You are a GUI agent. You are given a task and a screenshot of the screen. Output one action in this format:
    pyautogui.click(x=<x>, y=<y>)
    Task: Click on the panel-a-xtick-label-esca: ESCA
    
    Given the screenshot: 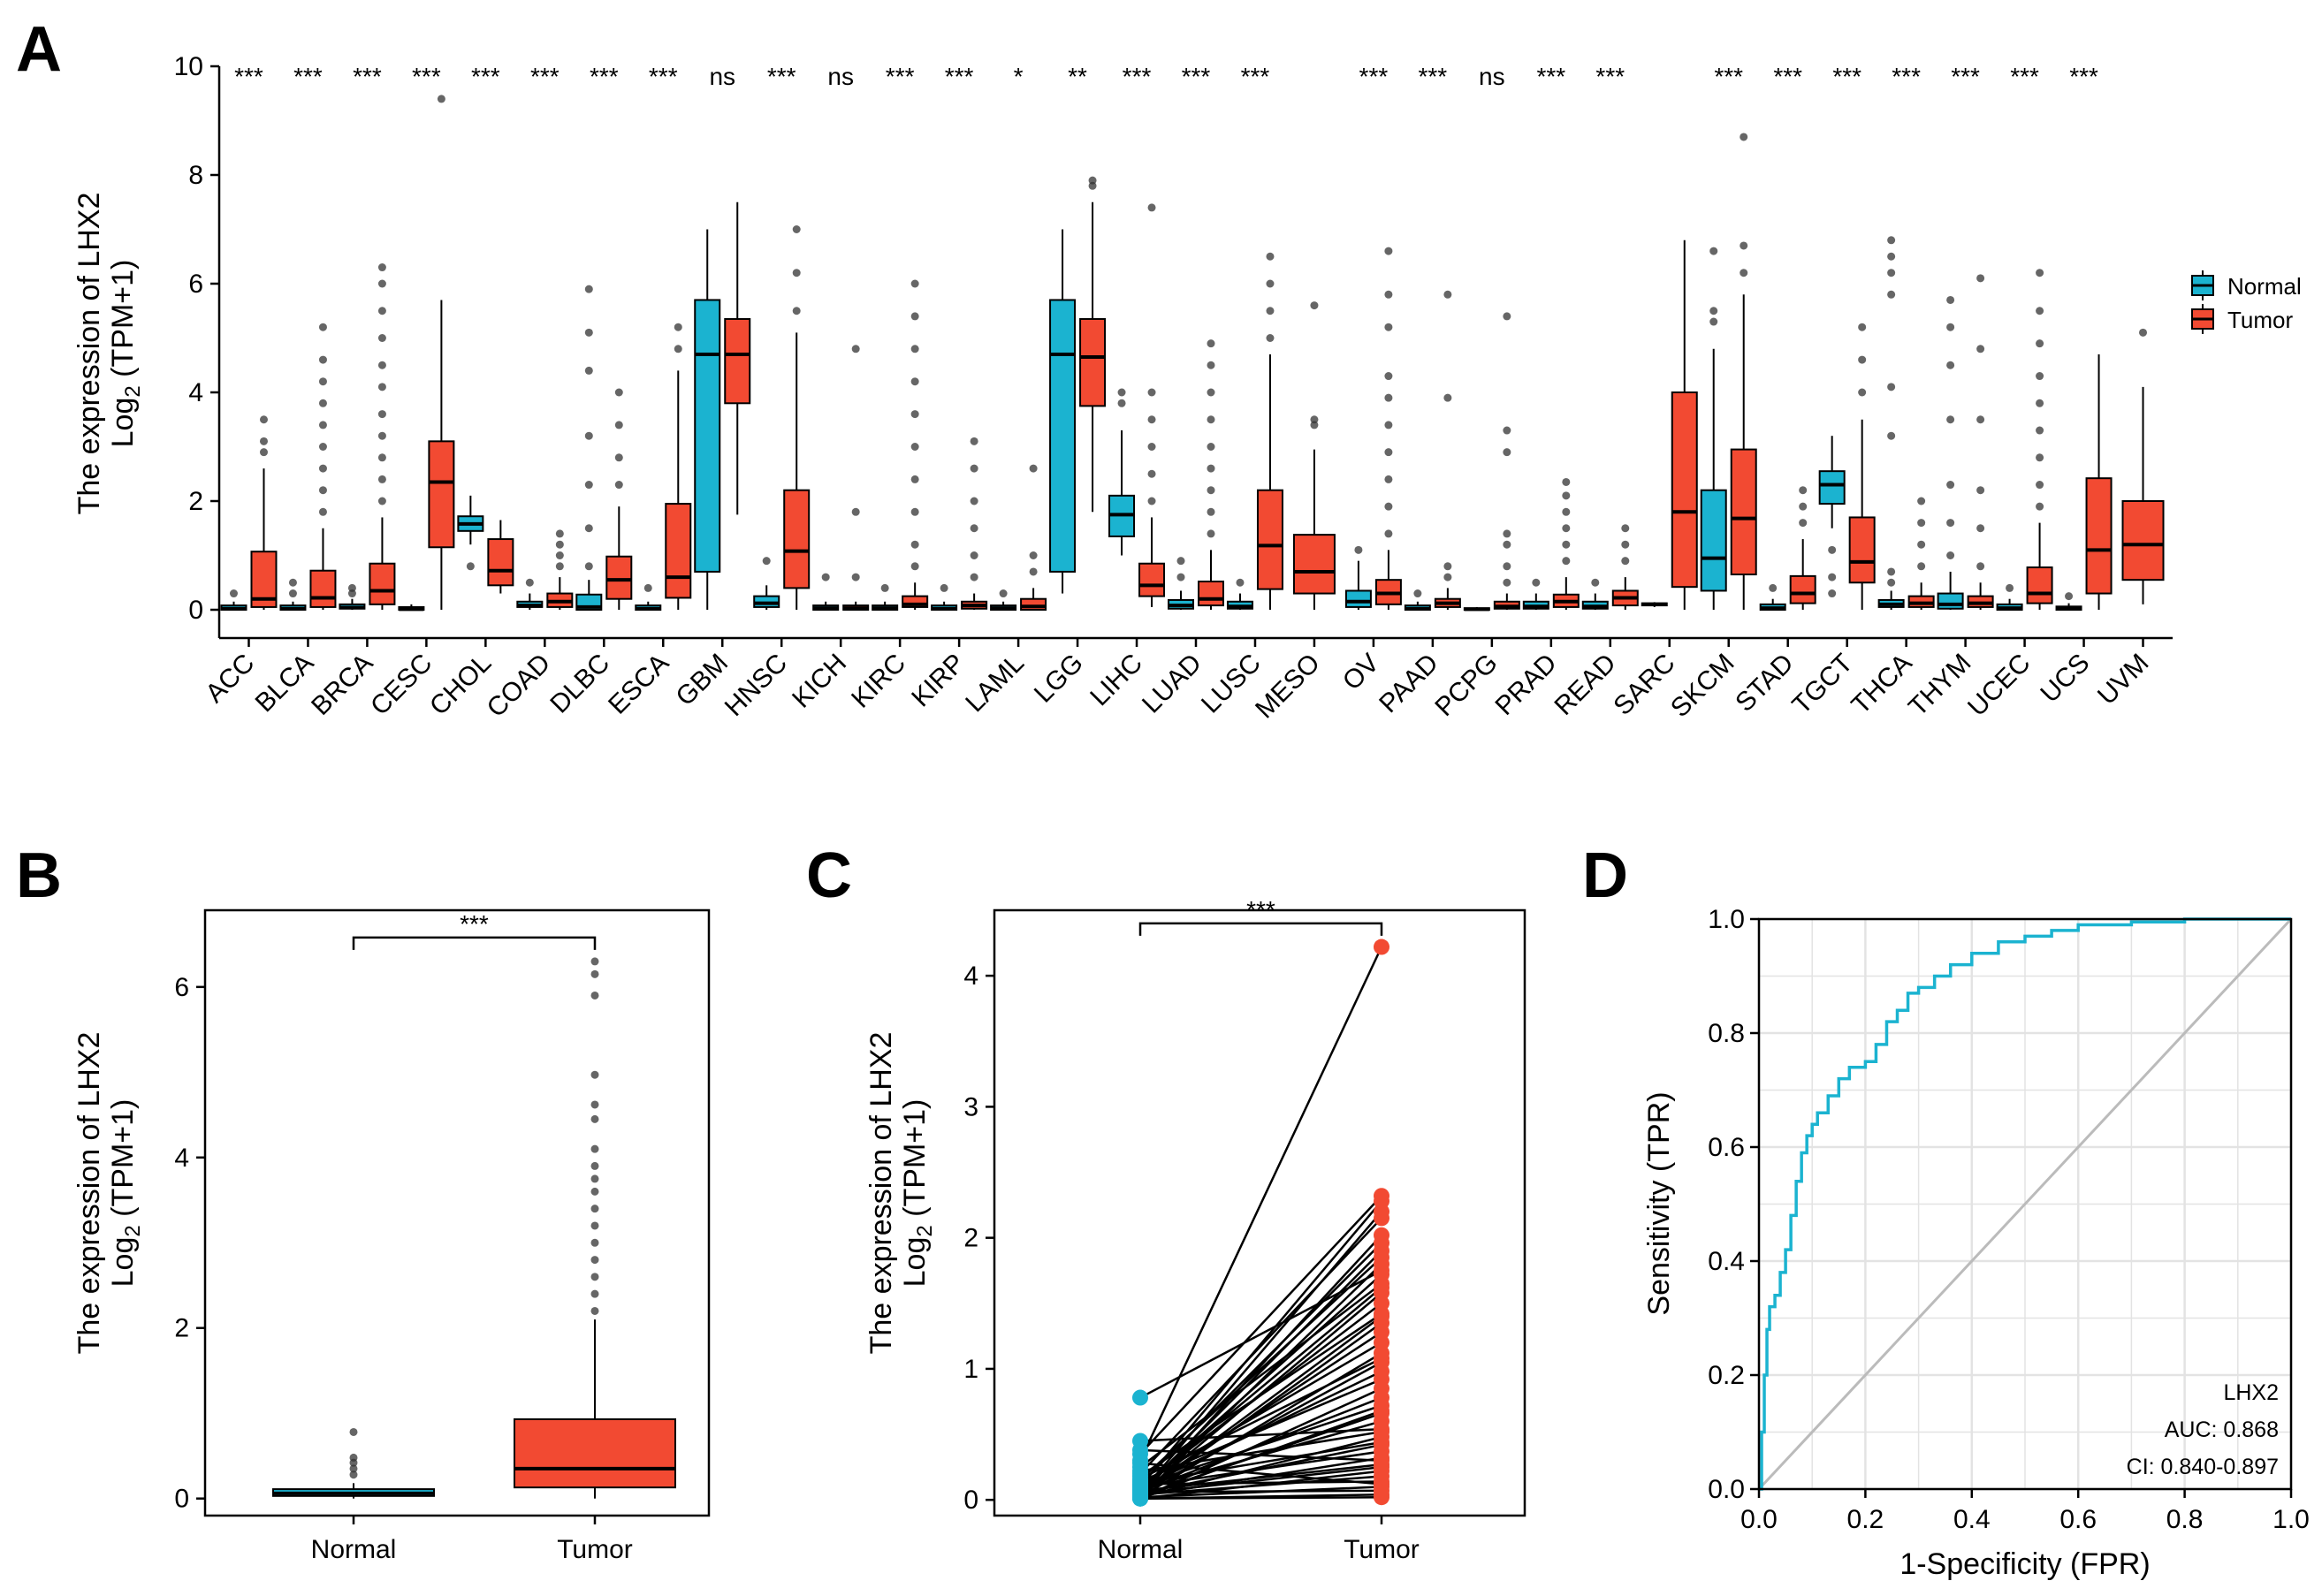 What is the action you would take?
    pyautogui.click(x=638, y=684)
    